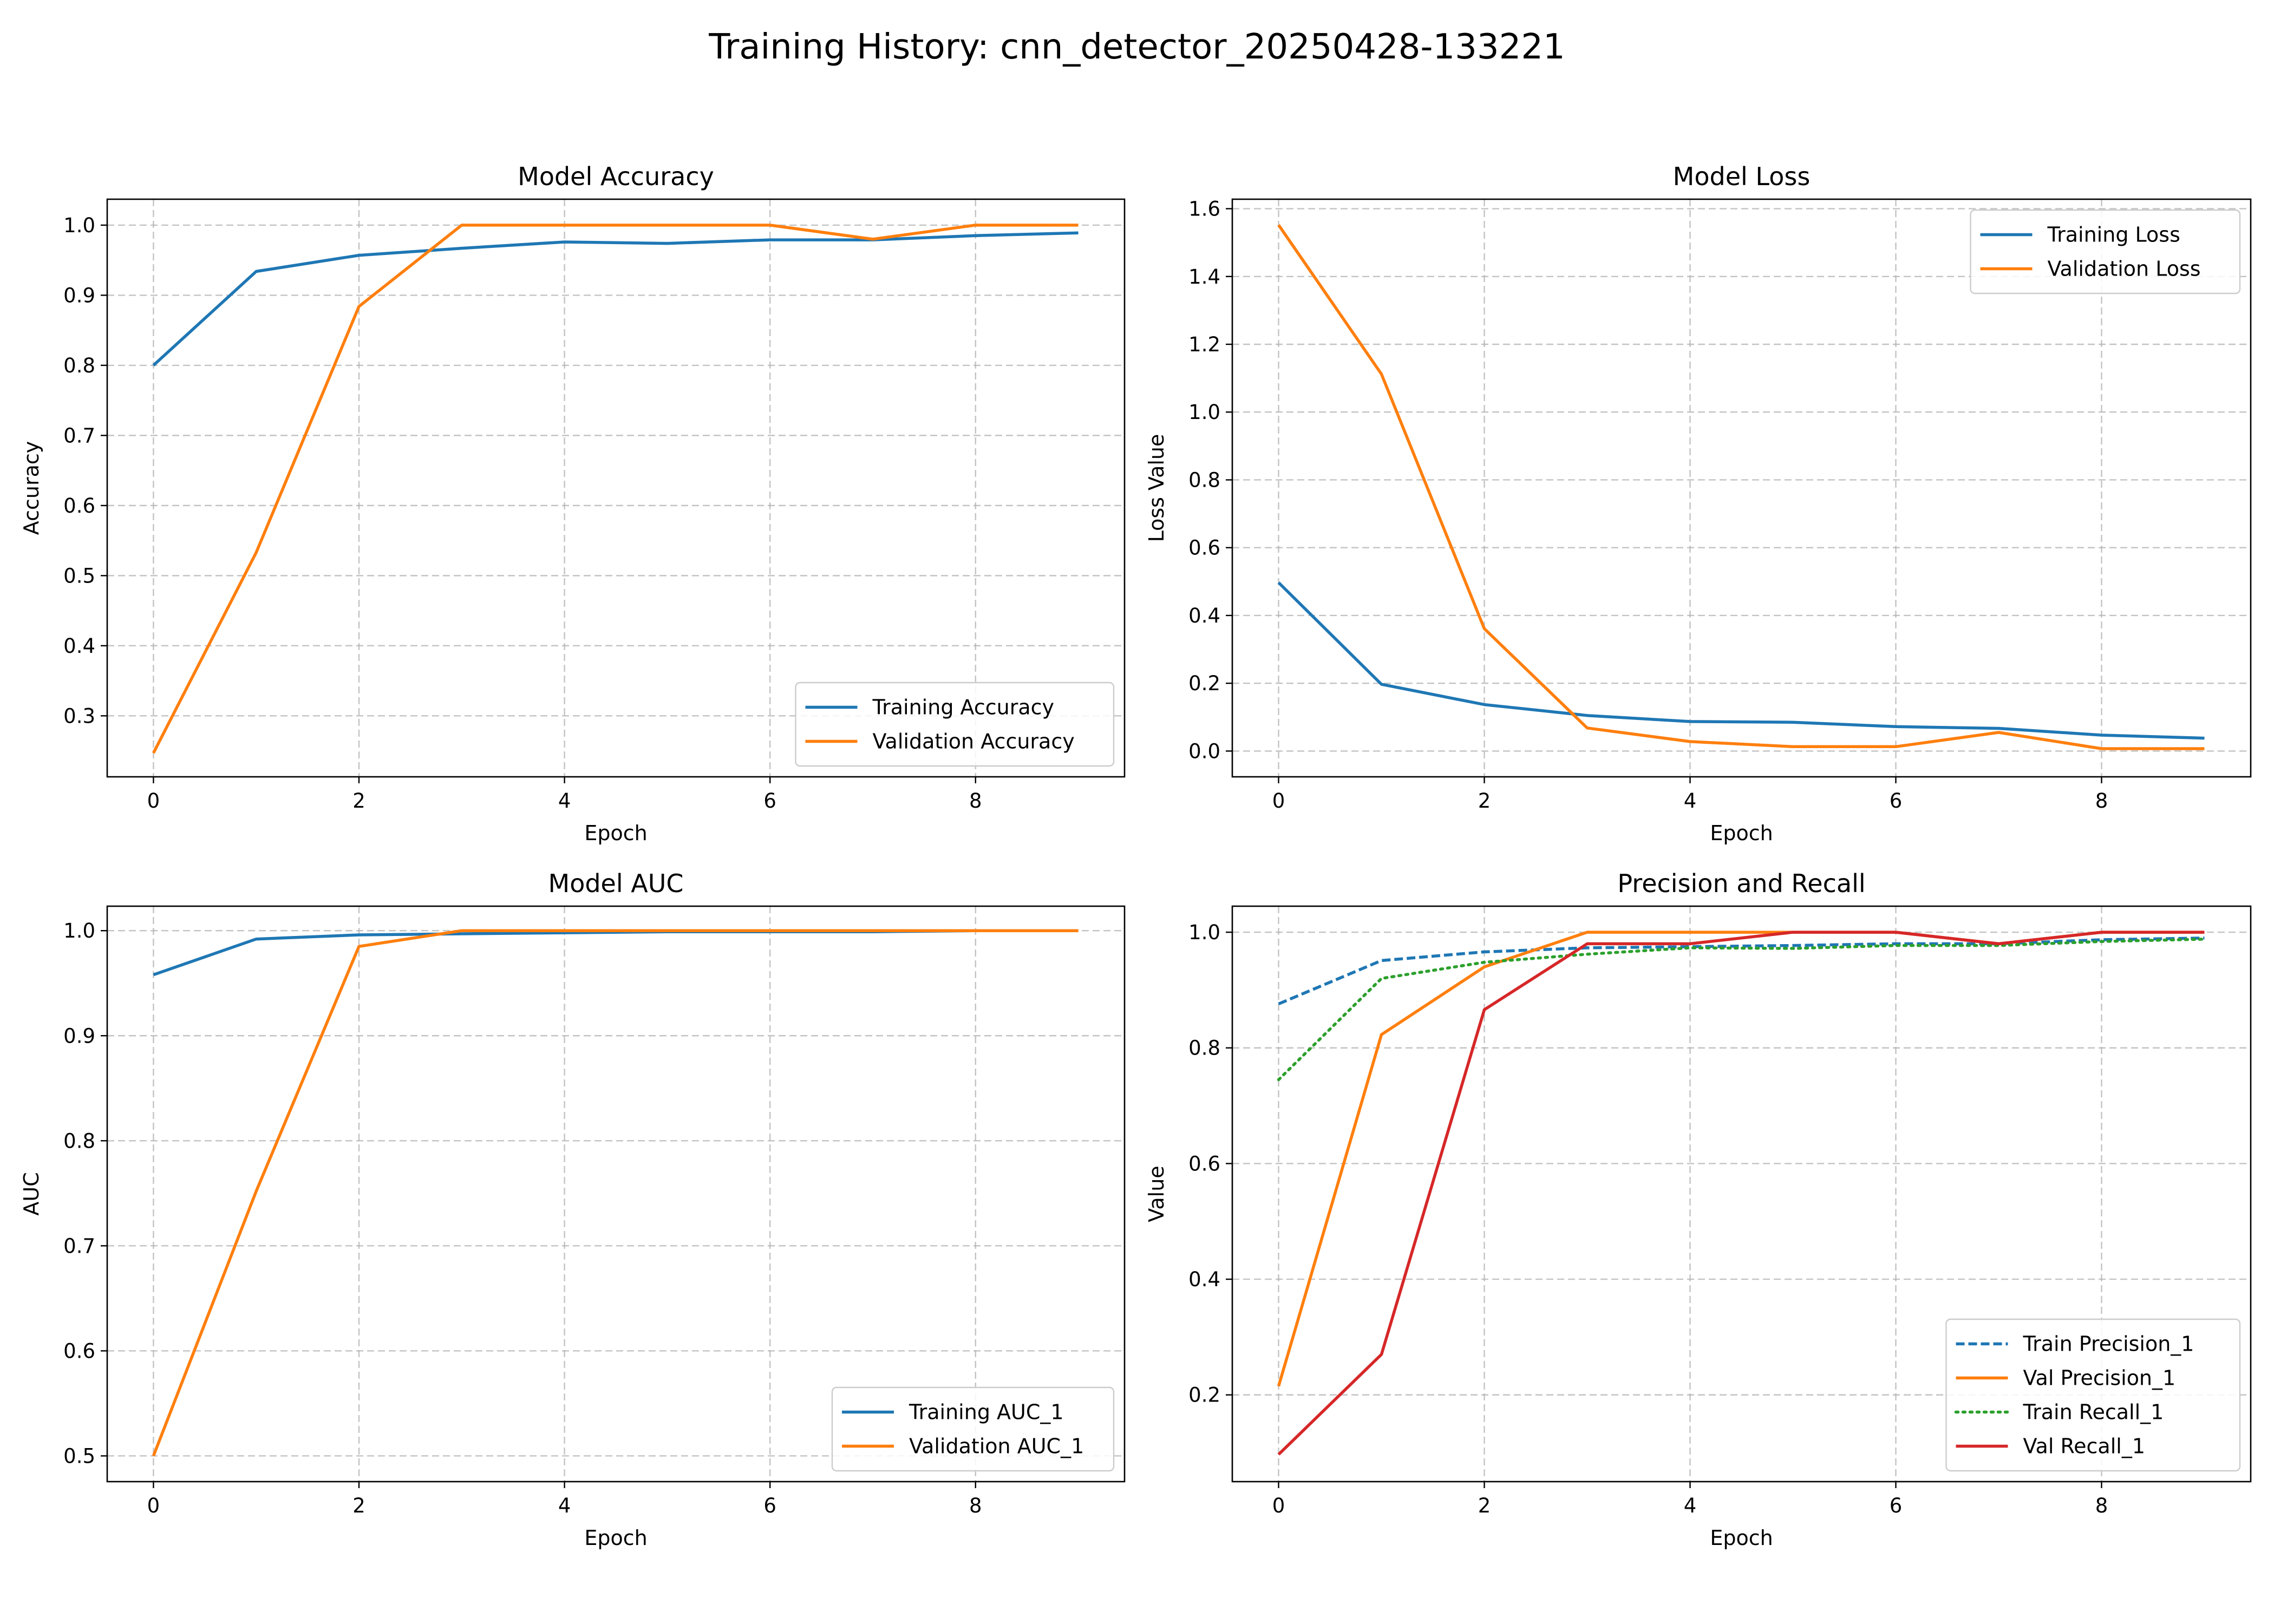  I want to click on loss-x-tick-label: 4, so click(1691, 801).